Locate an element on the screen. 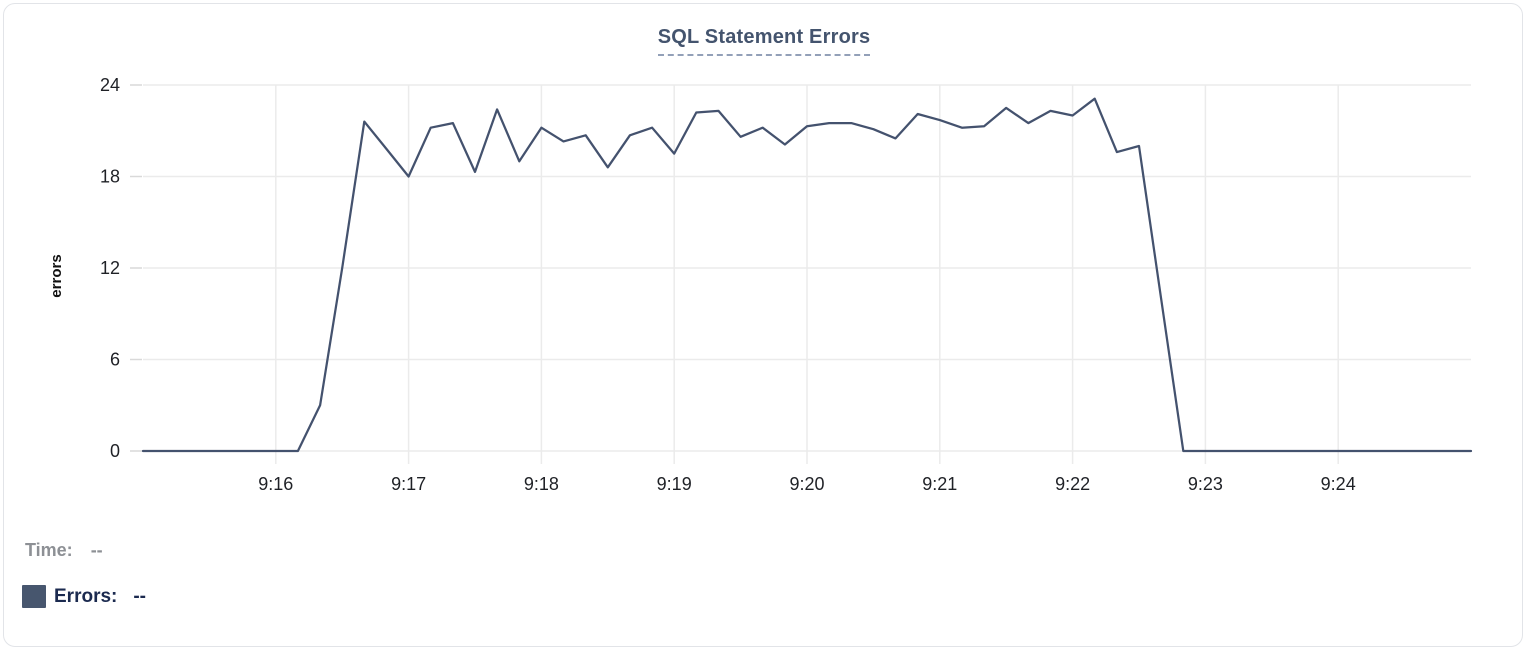 This screenshot has width=1528, height=652. y-tick-label: 12 is located at coordinates (110, 268).